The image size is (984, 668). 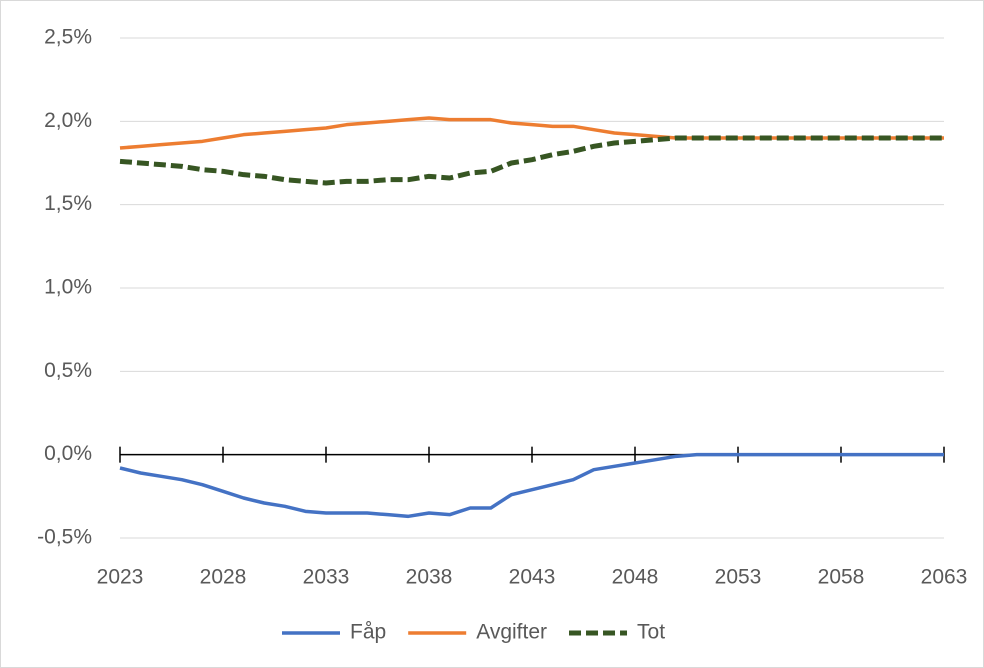 I want to click on y-tick-label: -0,5%, so click(x=64, y=537).